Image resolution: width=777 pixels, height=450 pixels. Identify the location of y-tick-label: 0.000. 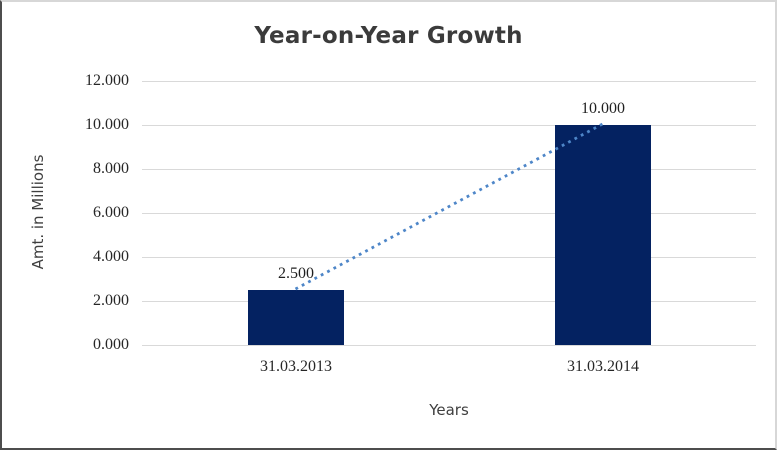
(111, 344).